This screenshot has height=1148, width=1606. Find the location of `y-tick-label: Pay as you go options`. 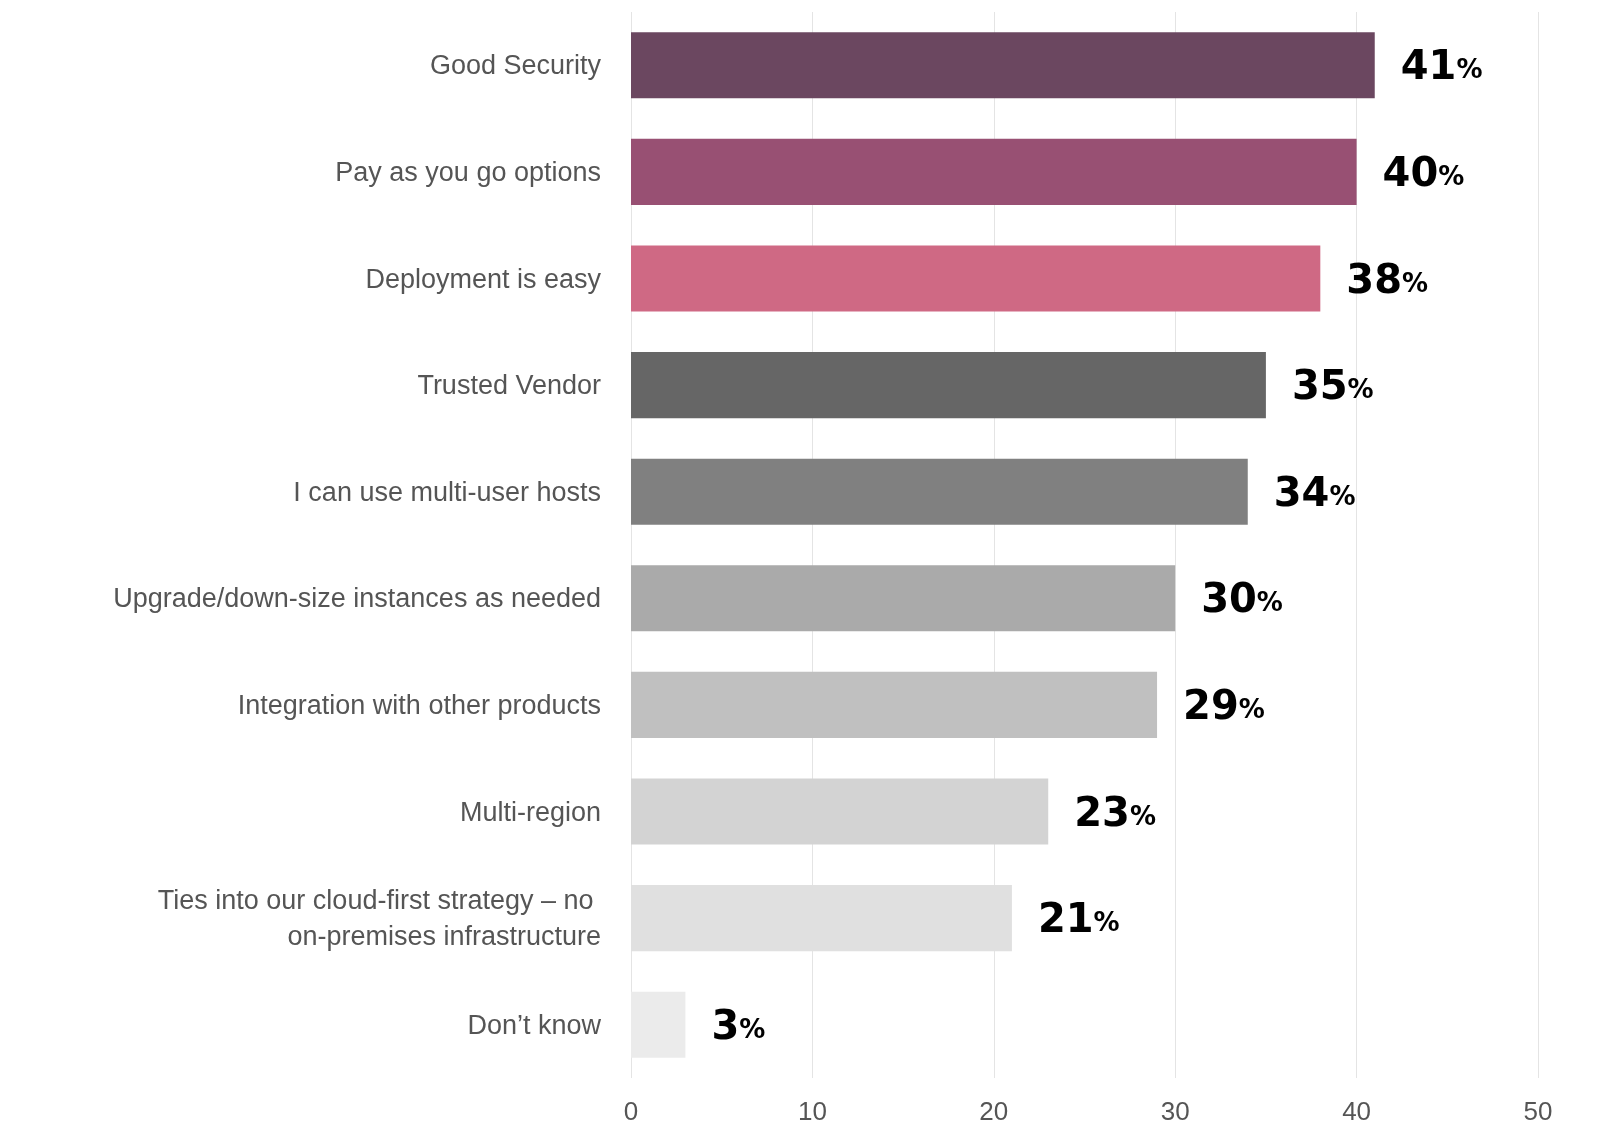

y-tick-label: Pay as you go options is located at coordinates (468, 171).